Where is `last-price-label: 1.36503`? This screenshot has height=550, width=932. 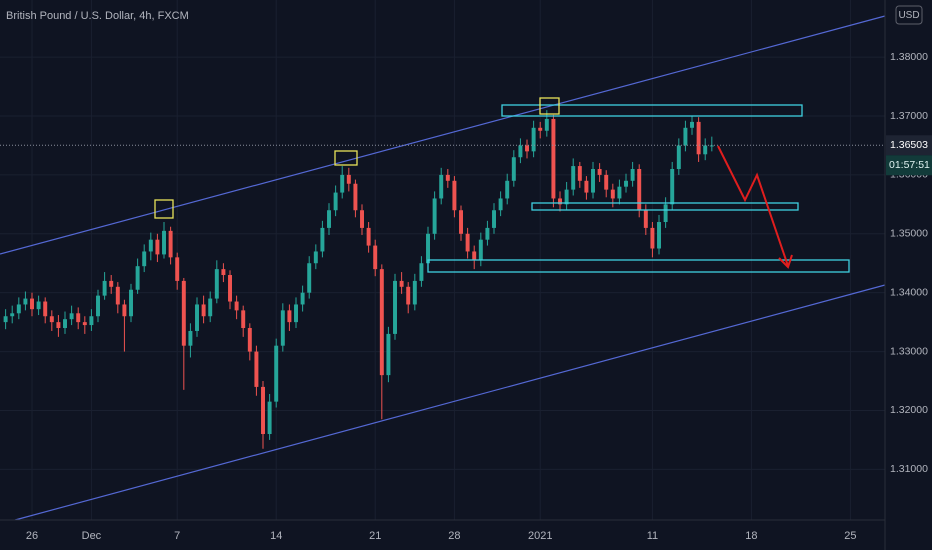
last-price-label: 1.36503 is located at coordinates (909, 145).